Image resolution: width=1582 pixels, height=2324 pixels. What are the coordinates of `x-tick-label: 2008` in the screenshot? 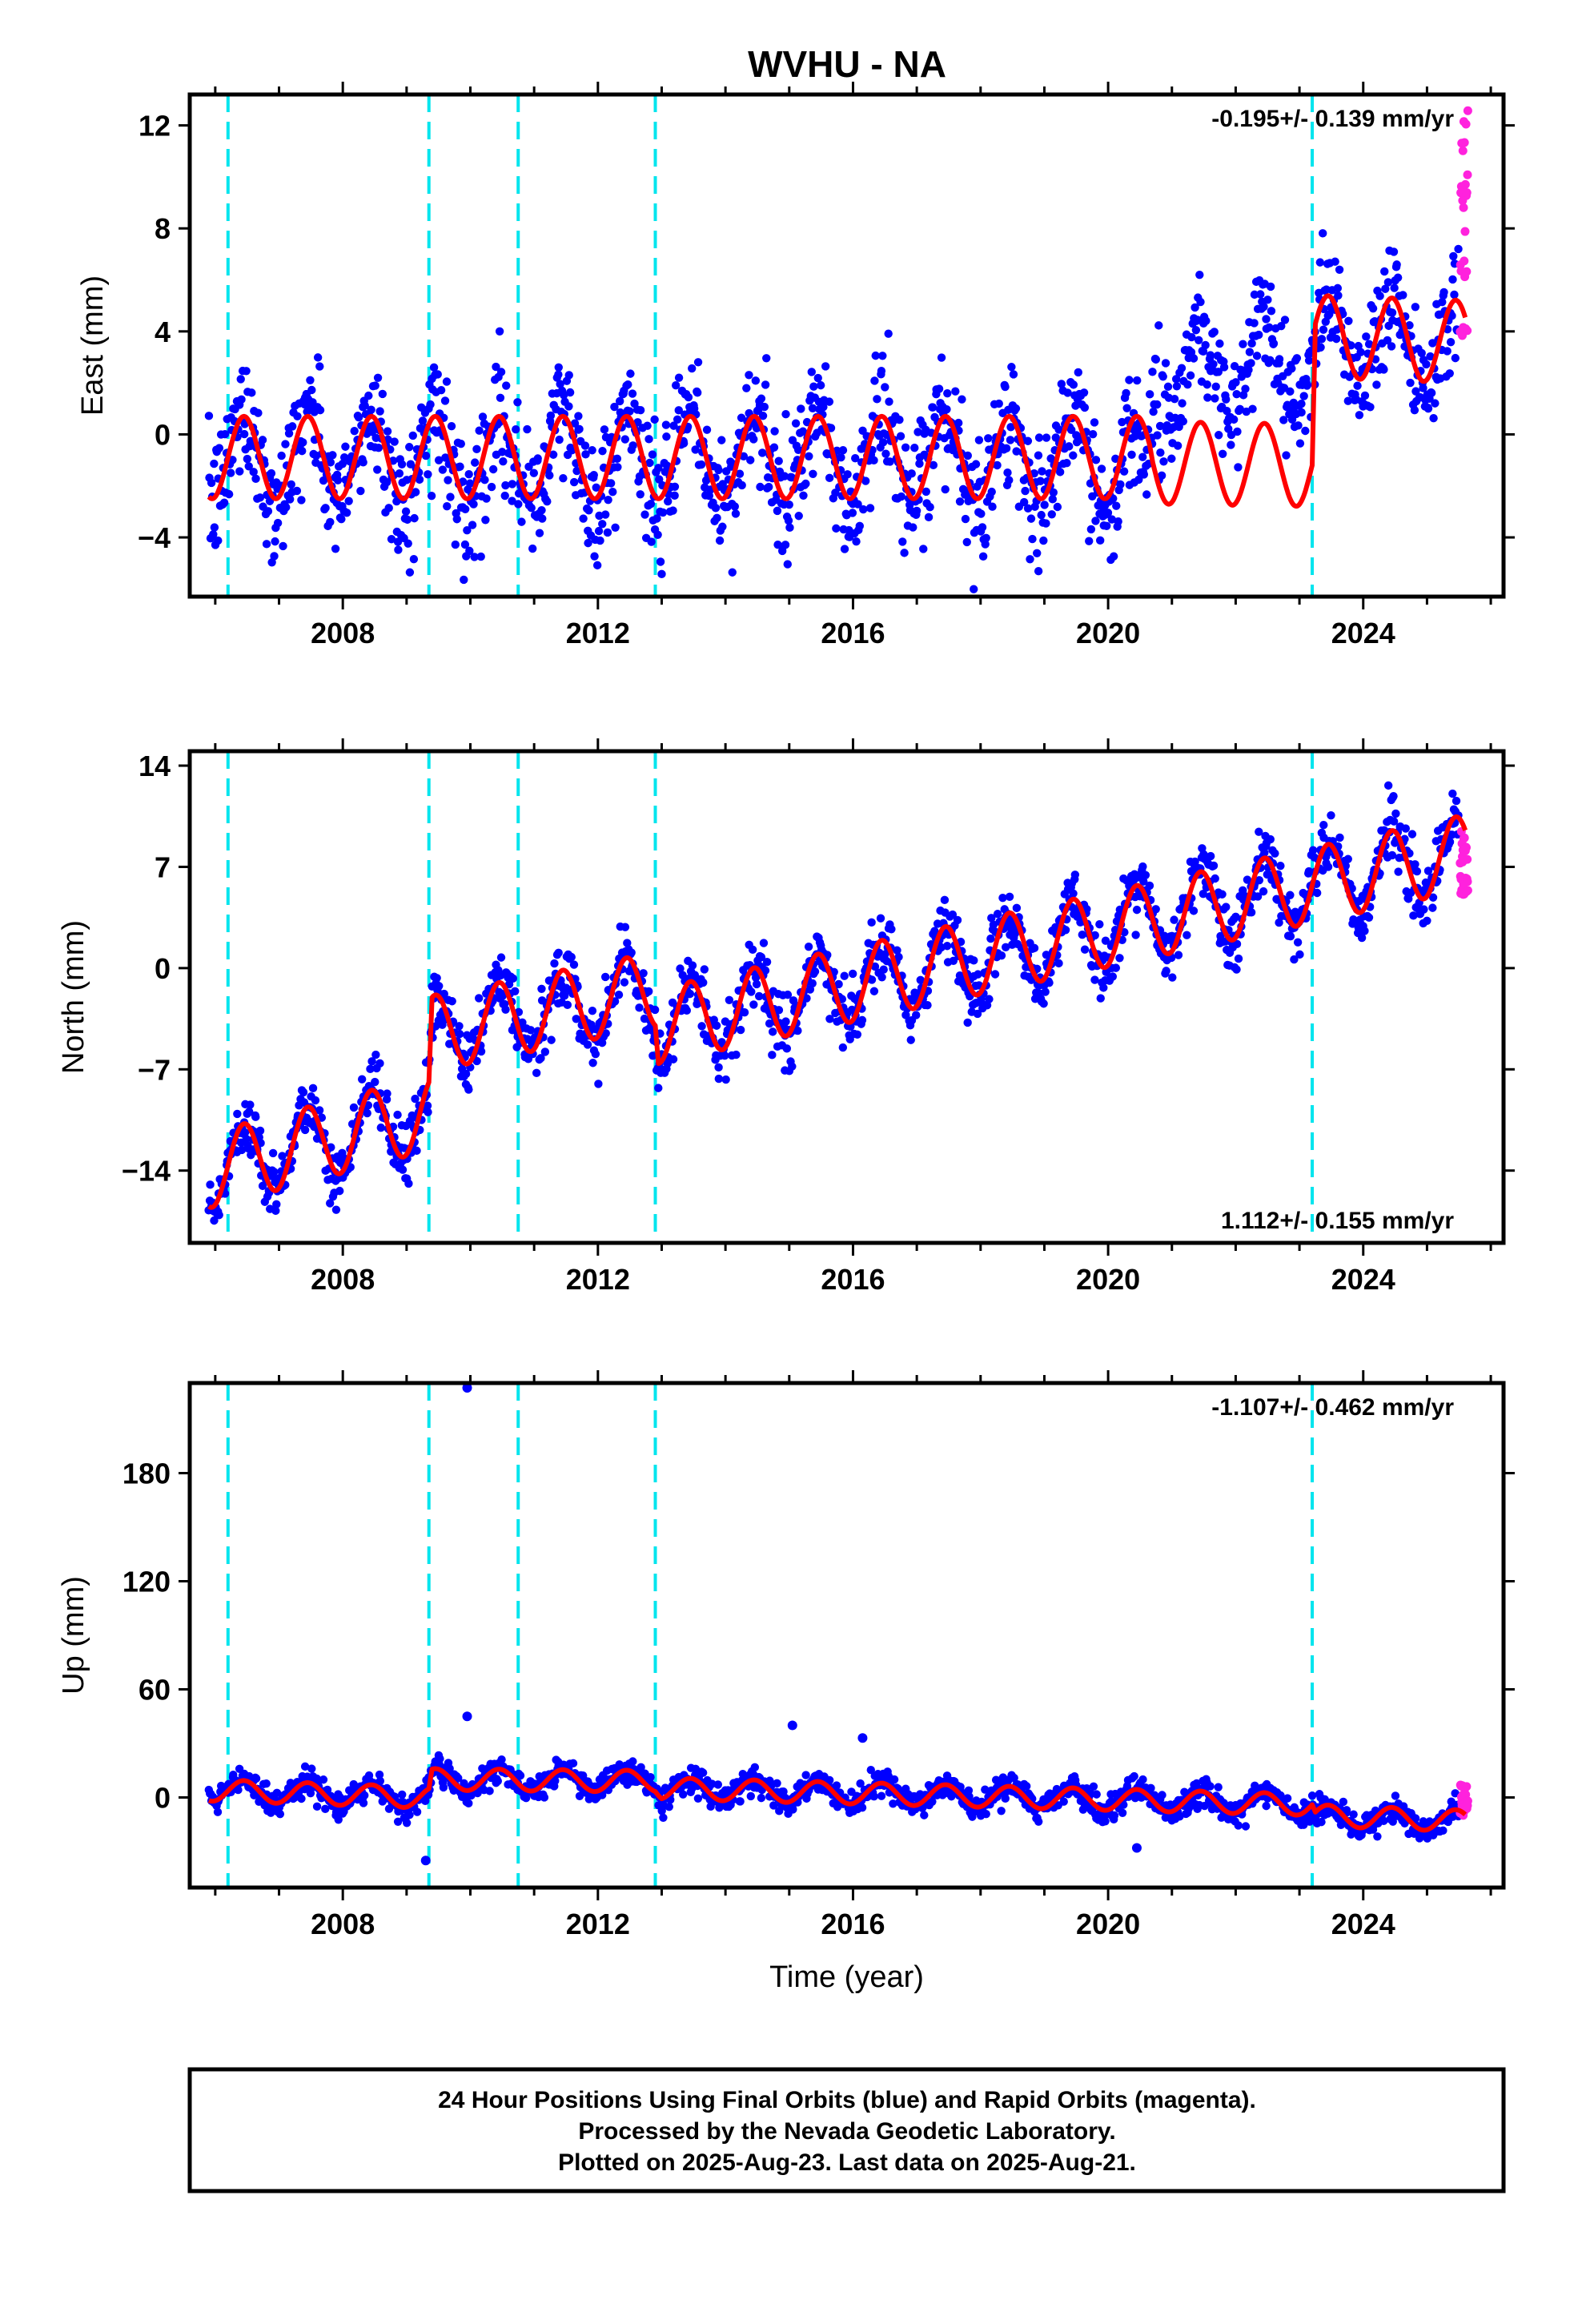 It's located at (343, 633).